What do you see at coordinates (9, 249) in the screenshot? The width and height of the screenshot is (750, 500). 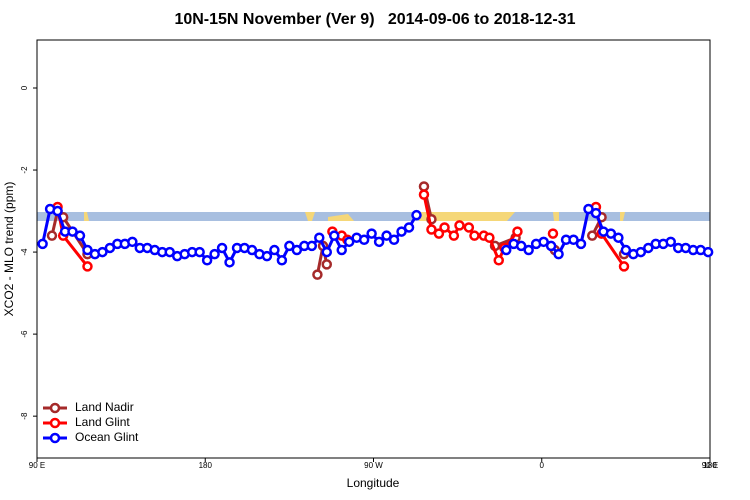 I see `y-axis-label: XCO2 - MLO trend (ppm)` at bounding box center [9, 249].